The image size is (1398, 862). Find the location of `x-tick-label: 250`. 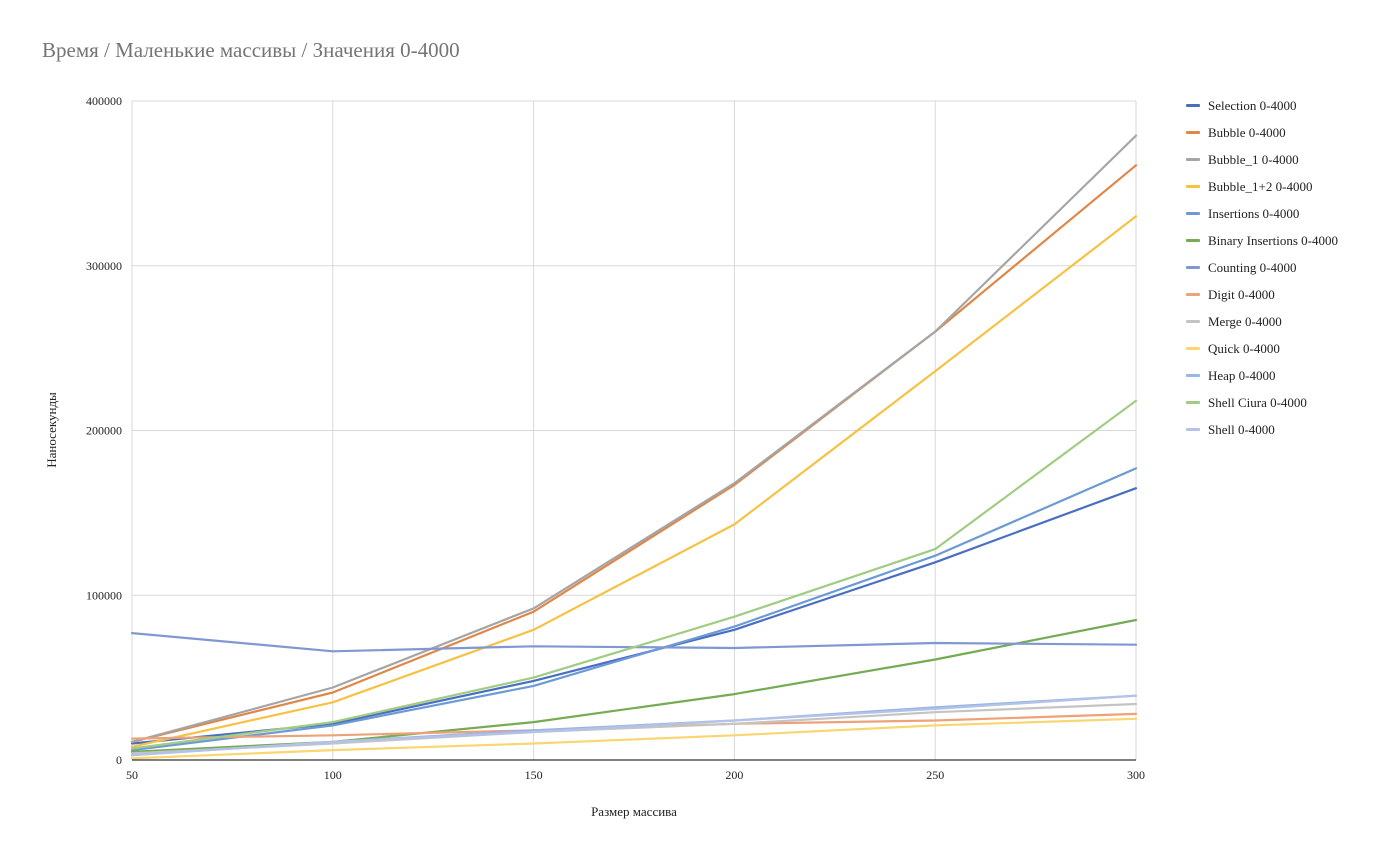

x-tick-label: 250 is located at coordinates (935, 775).